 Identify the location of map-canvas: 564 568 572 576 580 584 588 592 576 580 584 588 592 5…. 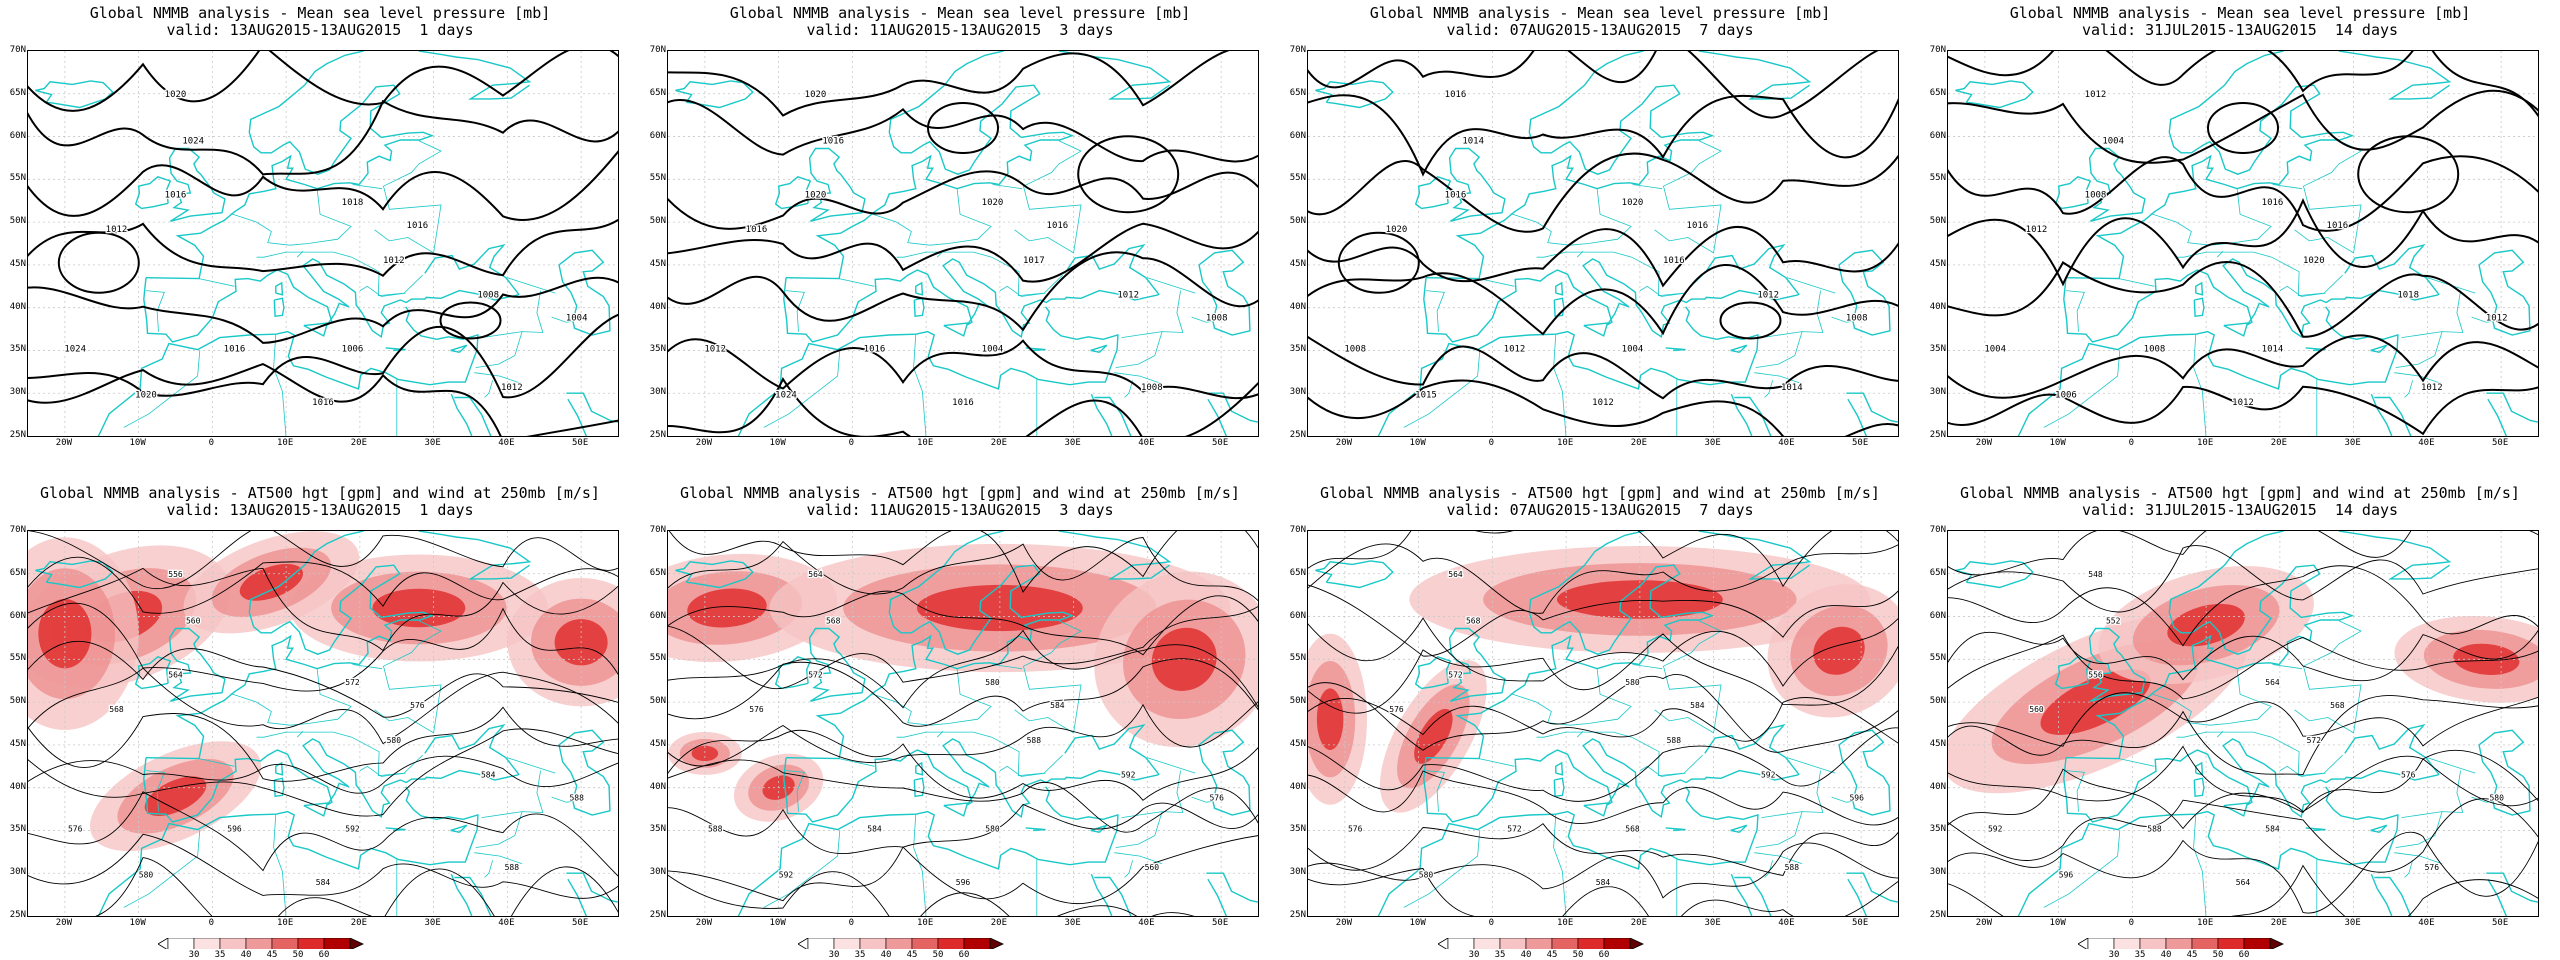
(963, 723).